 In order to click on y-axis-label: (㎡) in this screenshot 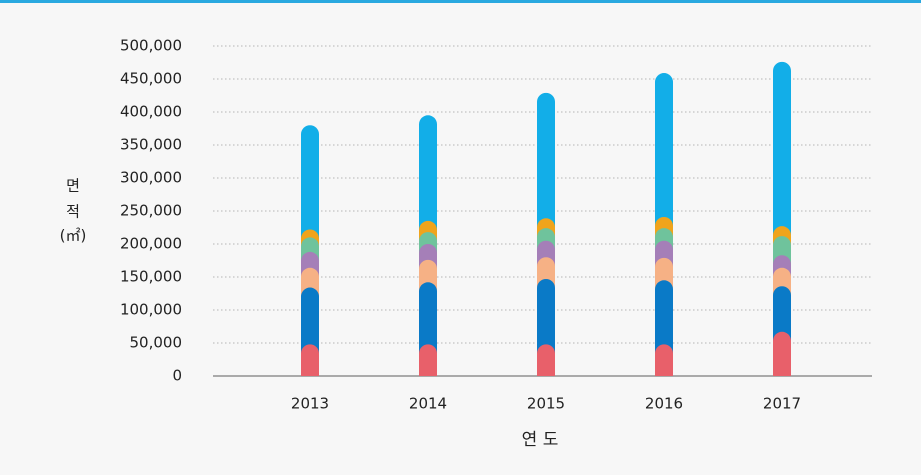, I will do `click(73, 236)`.